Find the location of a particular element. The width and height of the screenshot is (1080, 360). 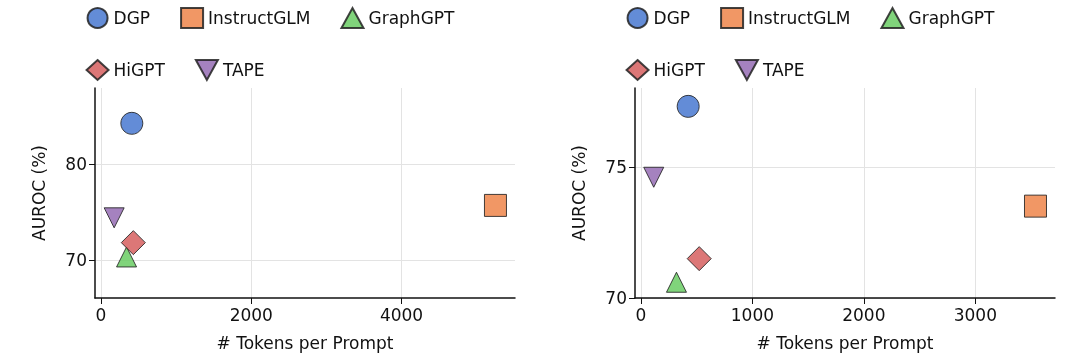

x-tick-label: 4000 is located at coordinates (401, 314).